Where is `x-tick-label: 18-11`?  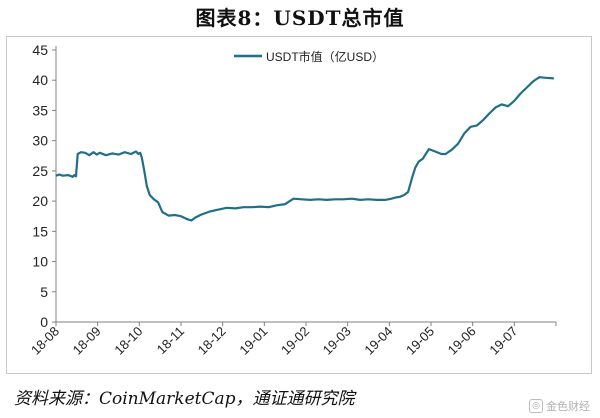 x-tick-label: 18-11 is located at coordinates (170, 340).